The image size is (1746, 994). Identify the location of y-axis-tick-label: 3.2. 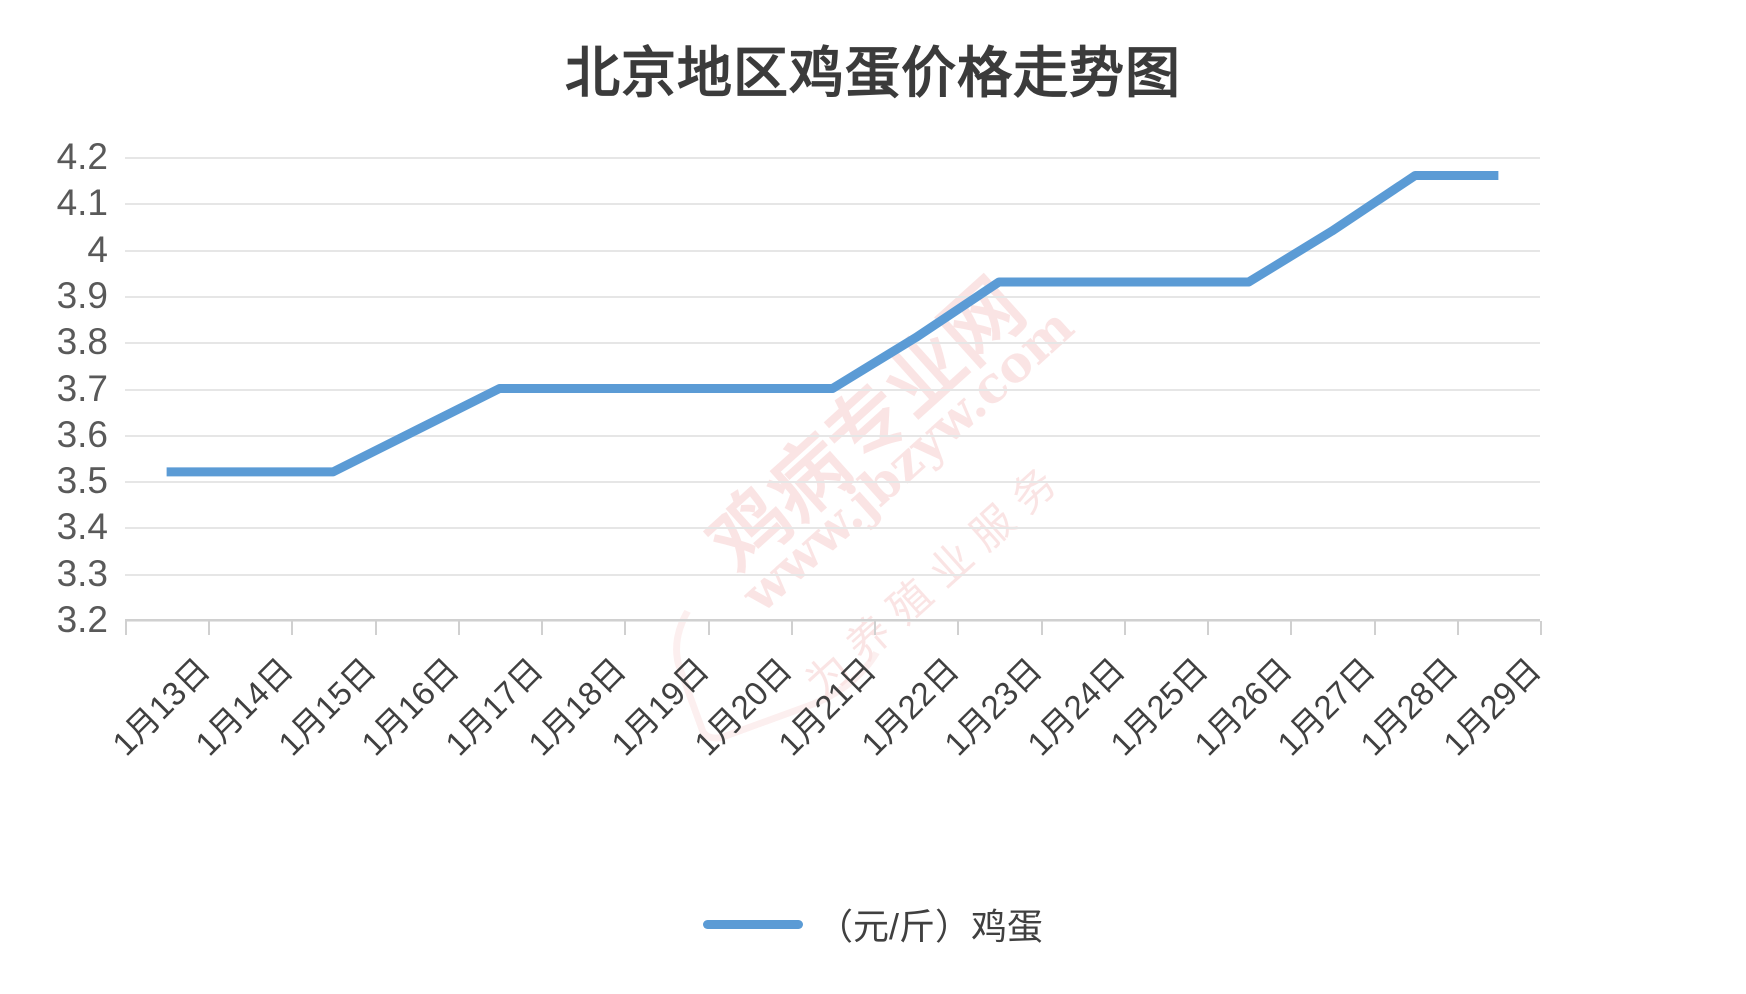
(82, 619).